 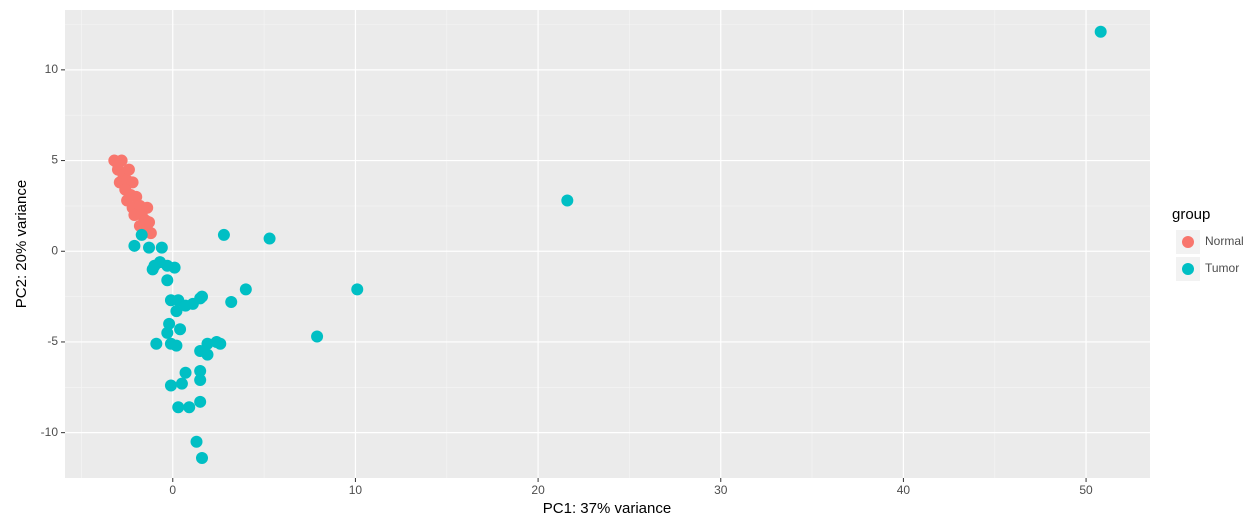 What do you see at coordinates (538, 490) in the screenshot?
I see `x-tick-label: 20` at bounding box center [538, 490].